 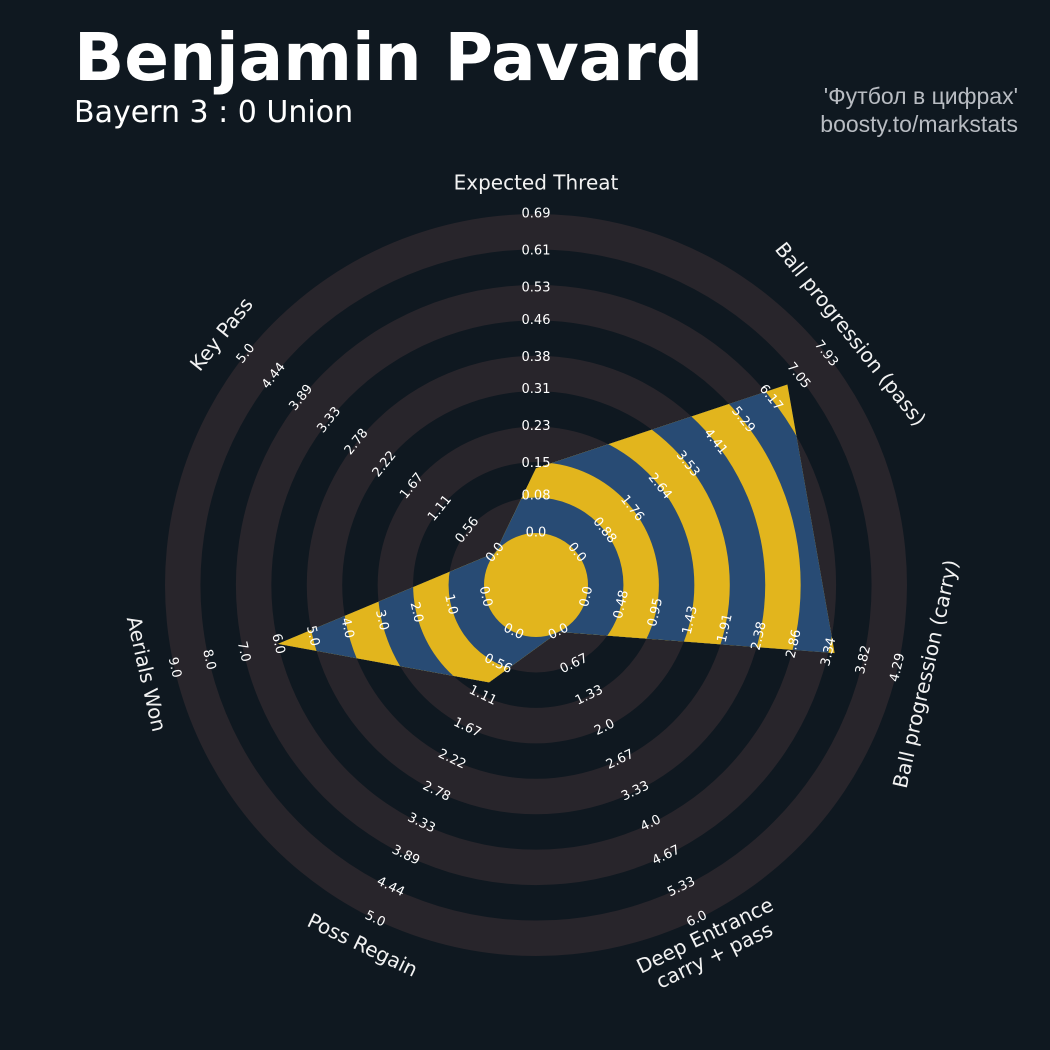 What do you see at coordinates (388, 57) in the screenshot?
I see `chart-title: Benjamin Pavard` at bounding box center [388, 57].